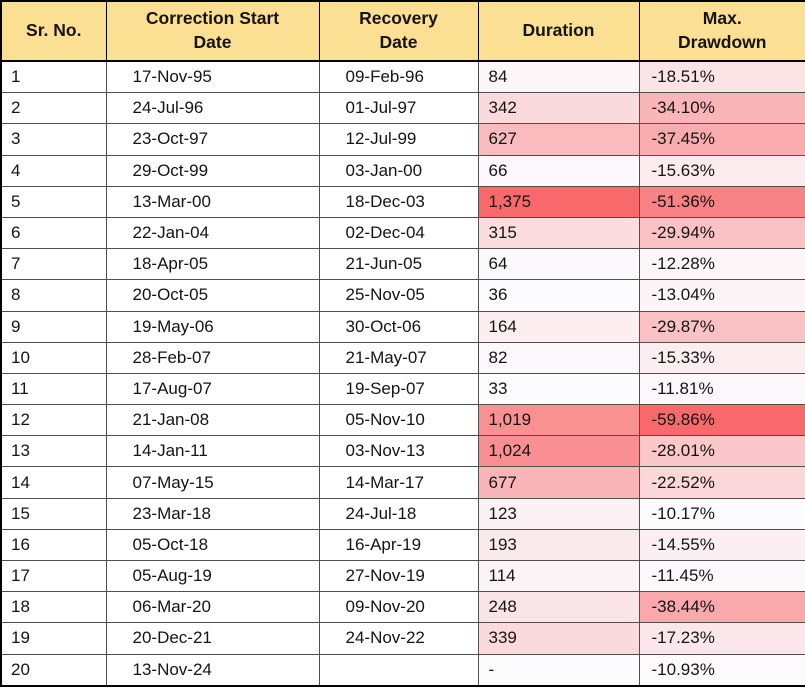 Image resolution: width=805 pixels, height=687 pixels. Describe the element at coordinates (398, 389) in the screenshot. I see `recovery-date-cell: 19-Sep-07` at that location.